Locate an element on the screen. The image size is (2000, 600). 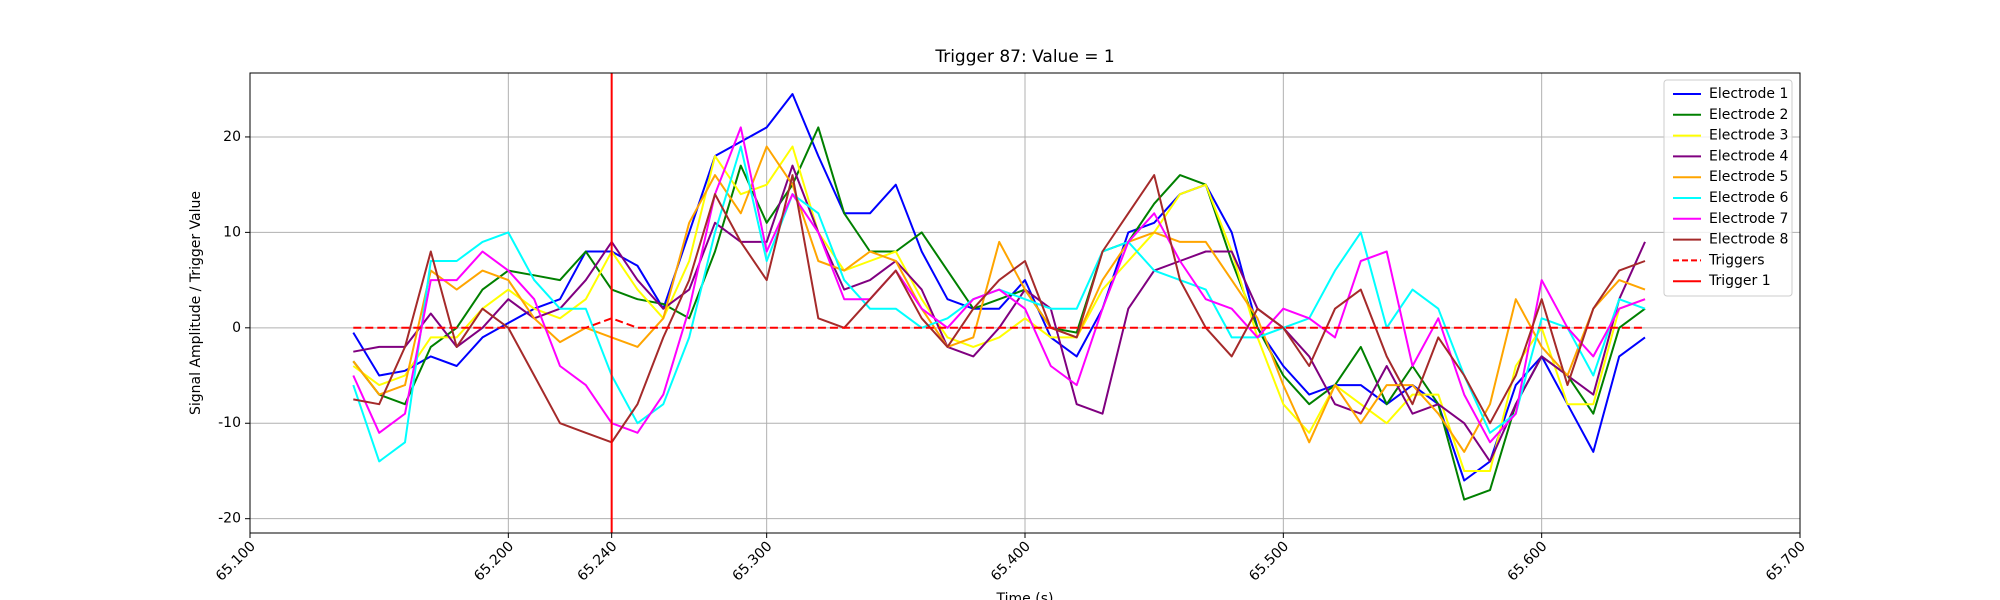
x-tick-label: 65.200 is located at coordinates (494, 562).